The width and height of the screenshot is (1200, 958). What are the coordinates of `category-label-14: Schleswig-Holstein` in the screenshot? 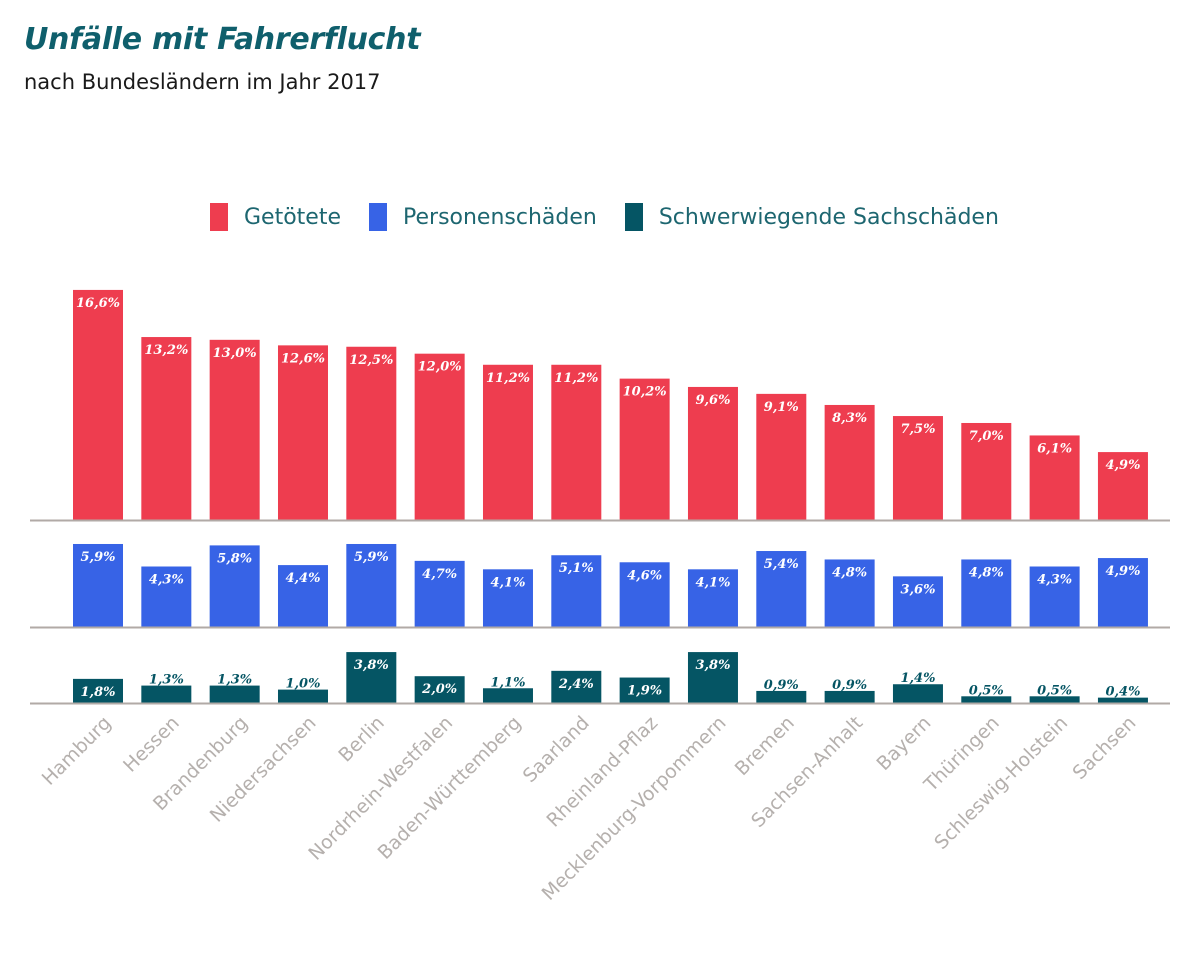 It's located at (1001, 783).